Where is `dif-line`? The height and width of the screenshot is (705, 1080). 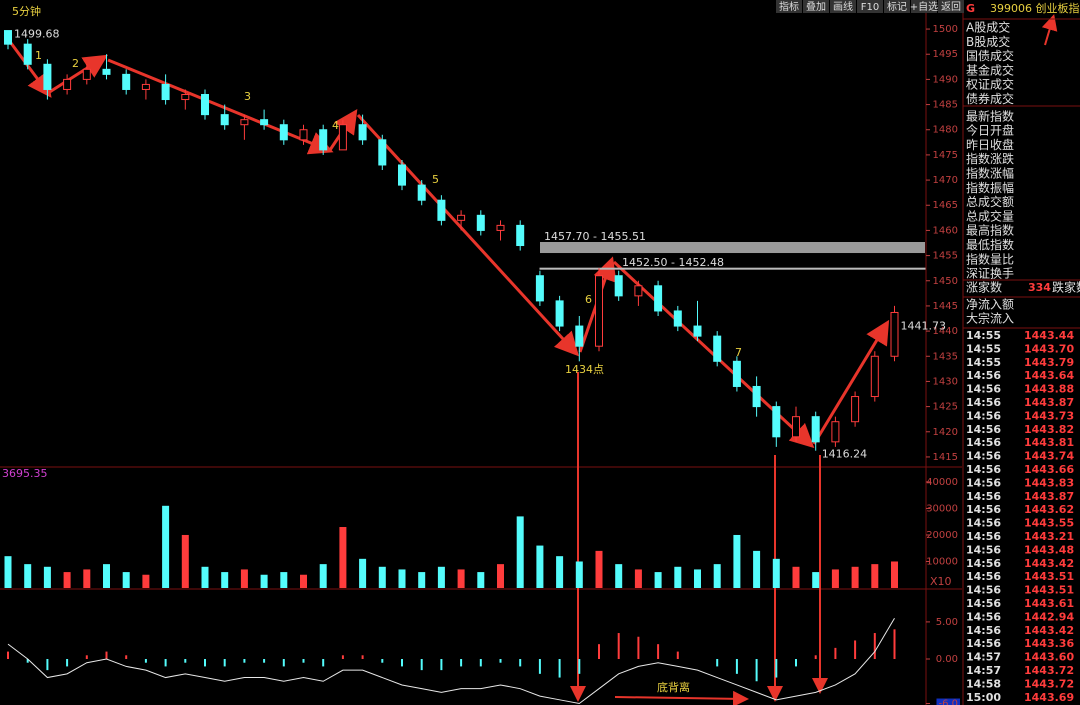
dif-line is located at coordinates (451, 661).